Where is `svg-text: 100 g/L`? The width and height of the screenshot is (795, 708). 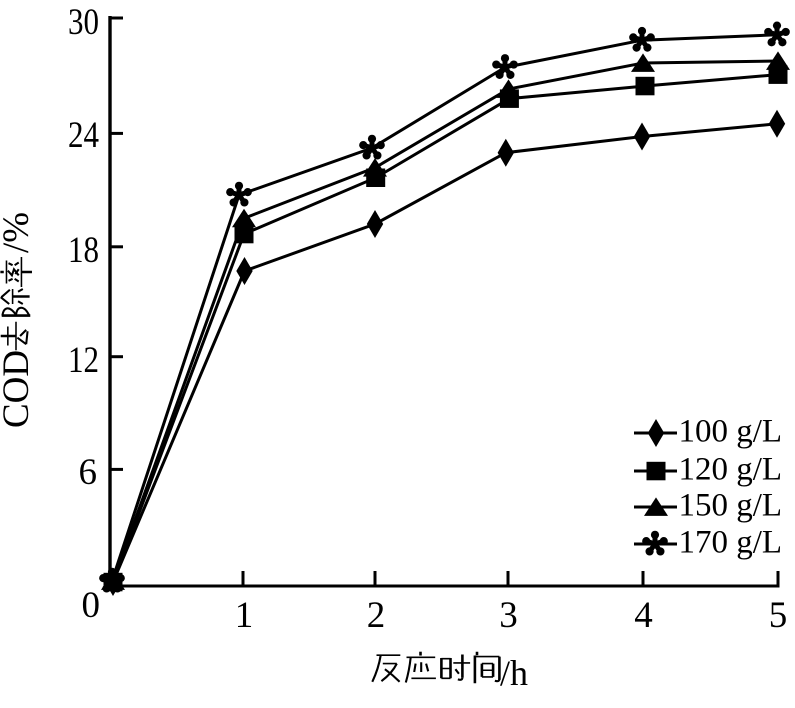 svg-text: 100 g/L is located at coordinates (731, 432).